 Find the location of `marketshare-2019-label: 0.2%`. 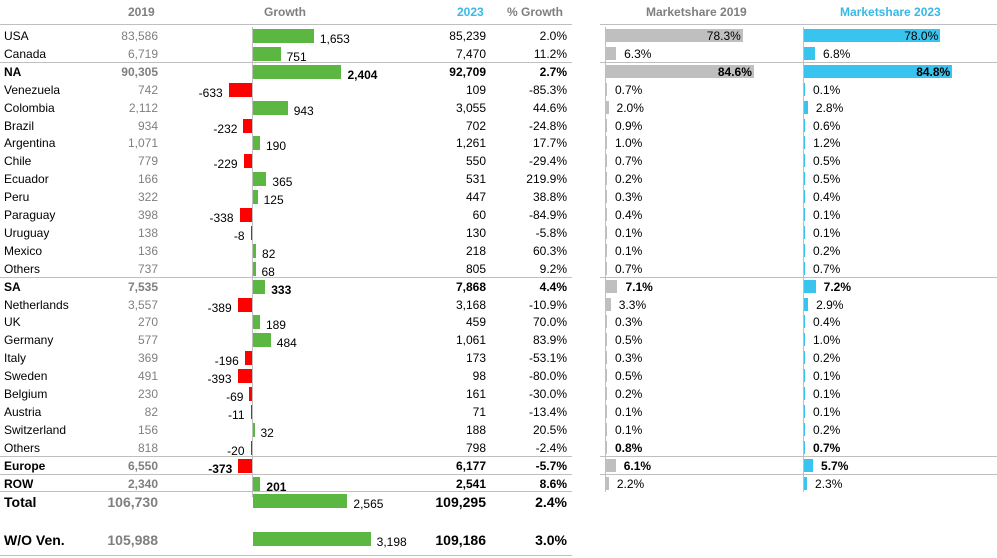

marketshare-2019-label: 0.2% is located at coordinates (629, 394).